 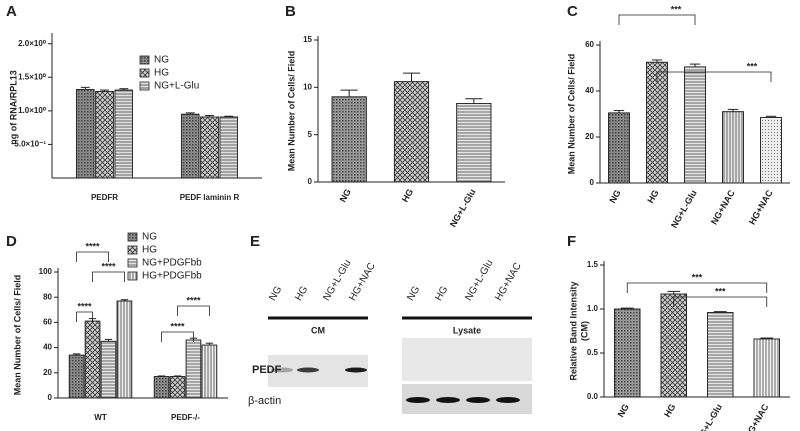 I want to click on x-tick-label: PEDFR, so click(x=104, y=197).